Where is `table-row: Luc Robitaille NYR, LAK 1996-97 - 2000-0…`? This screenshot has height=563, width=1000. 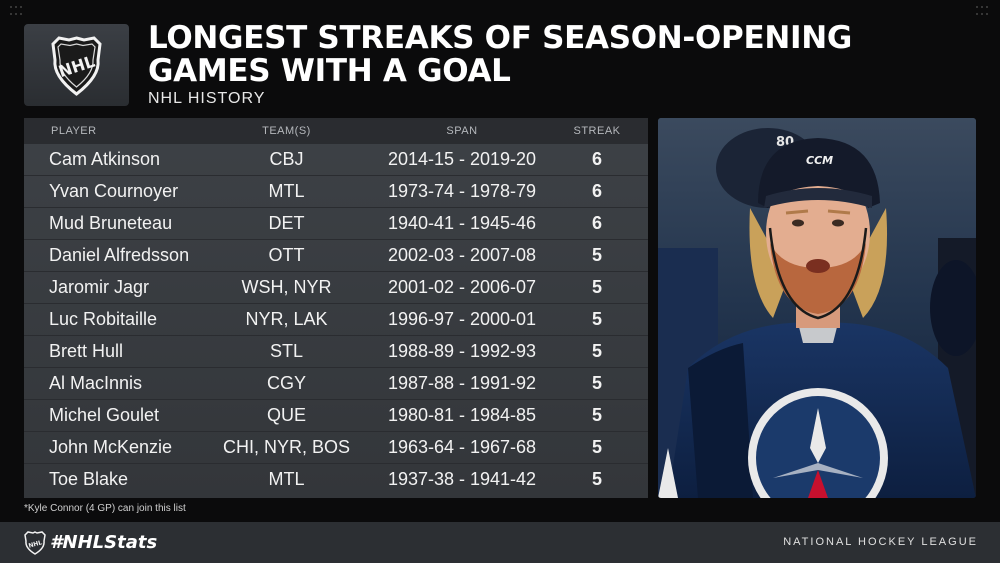 table-row: Luc Robitaille NYR, LAK 1996-97 - 2000-0… is located at coordinates (336, 320).